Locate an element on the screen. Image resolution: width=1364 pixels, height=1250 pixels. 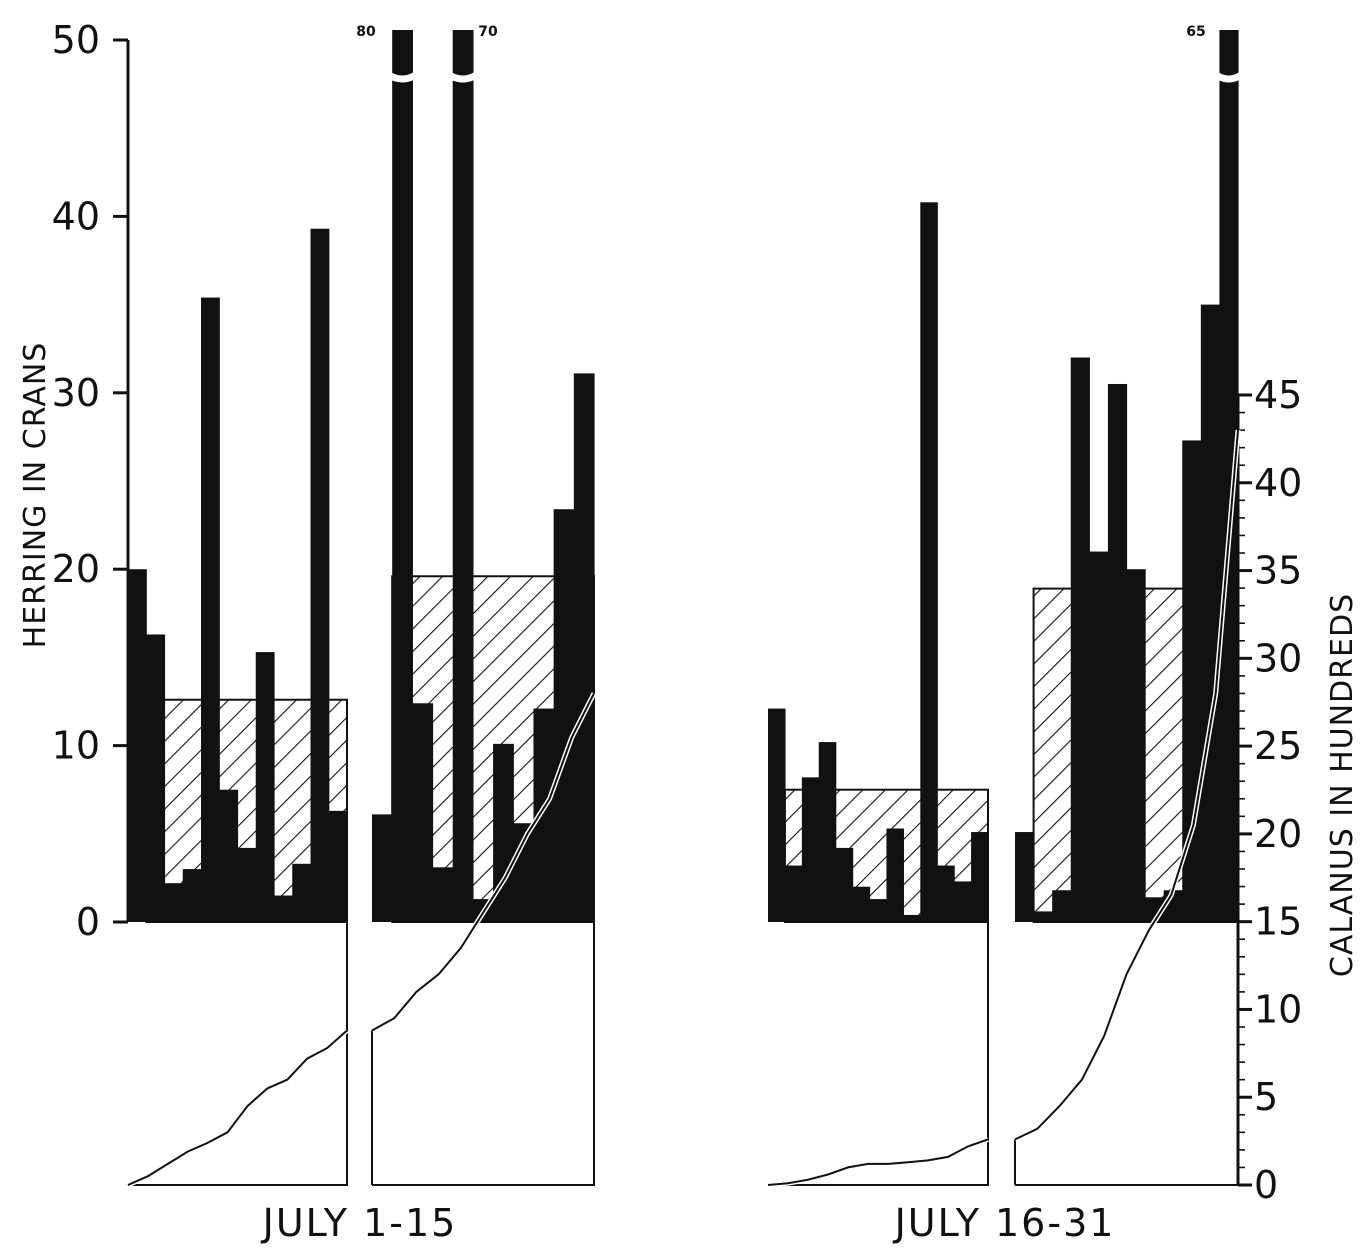
right-tick-label: 35 is located at coordinates (1278, 571).